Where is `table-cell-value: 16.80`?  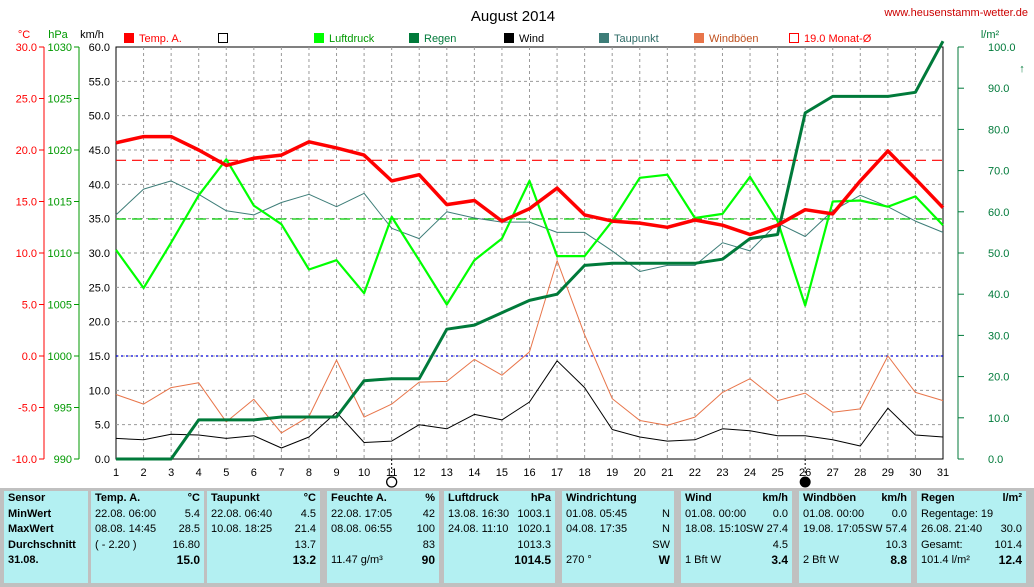 table-cell-value: 16.80 is located at coordinates (186, 544).